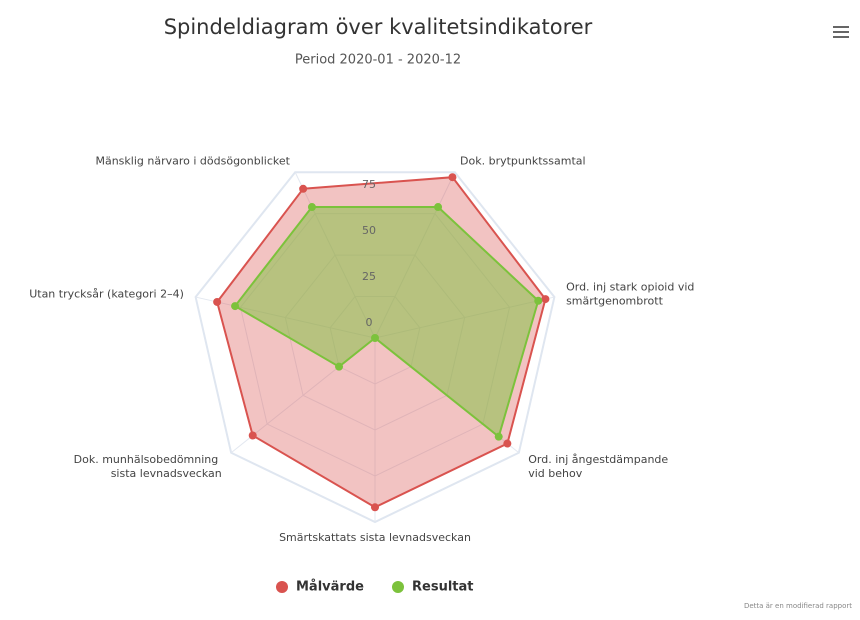  What do you see at coordinates (523, 160) in the screenshot?
I see `category-label: Dok. brytpunktssamtal` at bounding box center [523, 160].